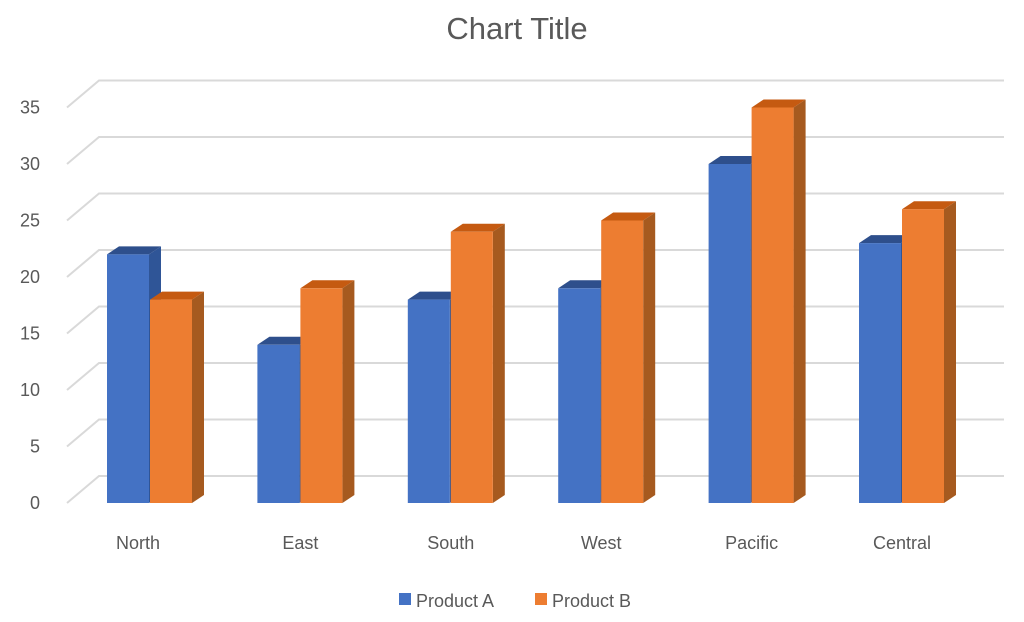 This screenshot has height=622, width=1024. What do you see at coordinates (455, 601) in the screenshot?
I see `legend-label: Product A` at bounding box center [455, 601].